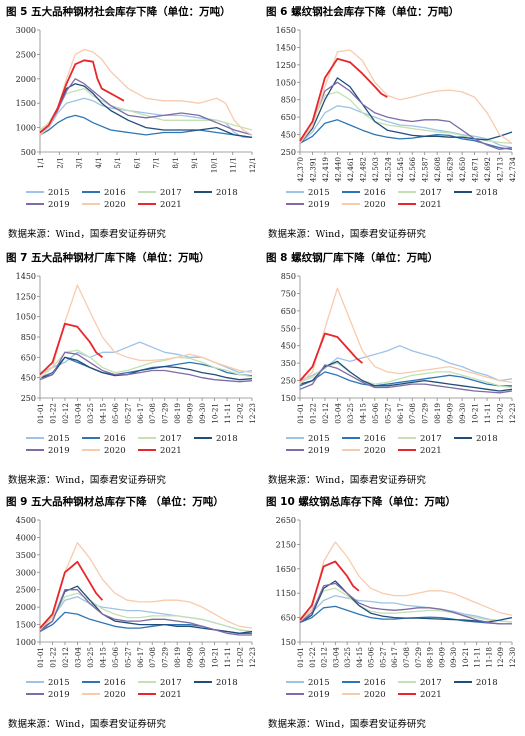 The width and height of the screenshot is (525, 736). Describe the element at coordinates (175, 163) in the screenshot. I see `x-tick-label: 8/1` at that location.